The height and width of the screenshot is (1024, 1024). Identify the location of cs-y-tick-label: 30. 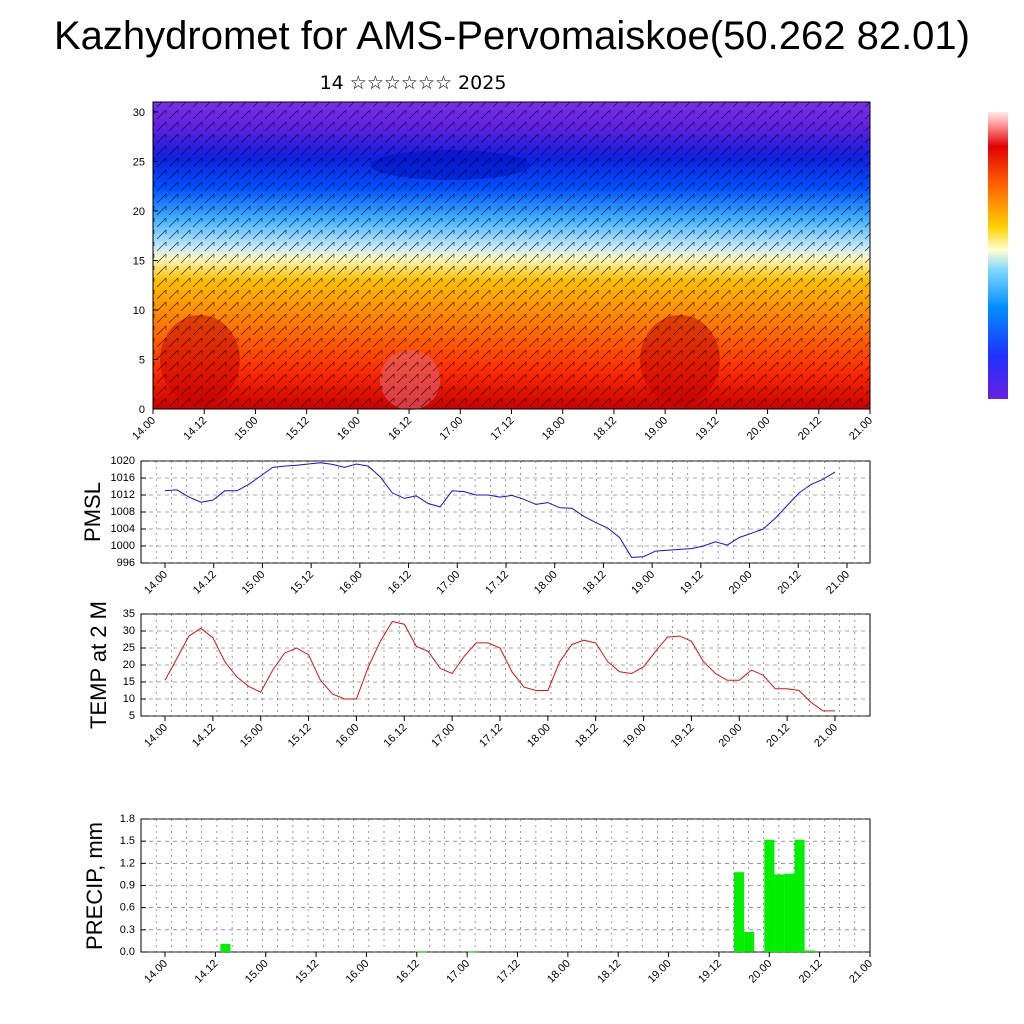
(139, 113).